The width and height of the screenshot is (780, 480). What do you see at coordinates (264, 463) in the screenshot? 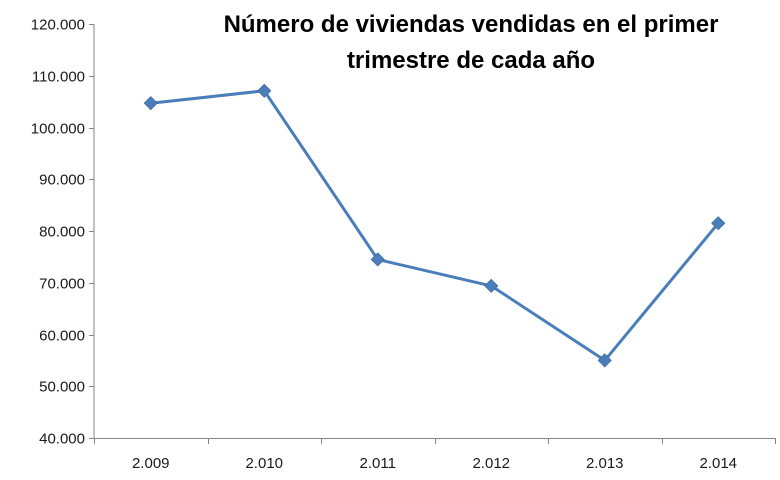
I see `x-tick-label: 2.010` at bounding box center [264, 463].